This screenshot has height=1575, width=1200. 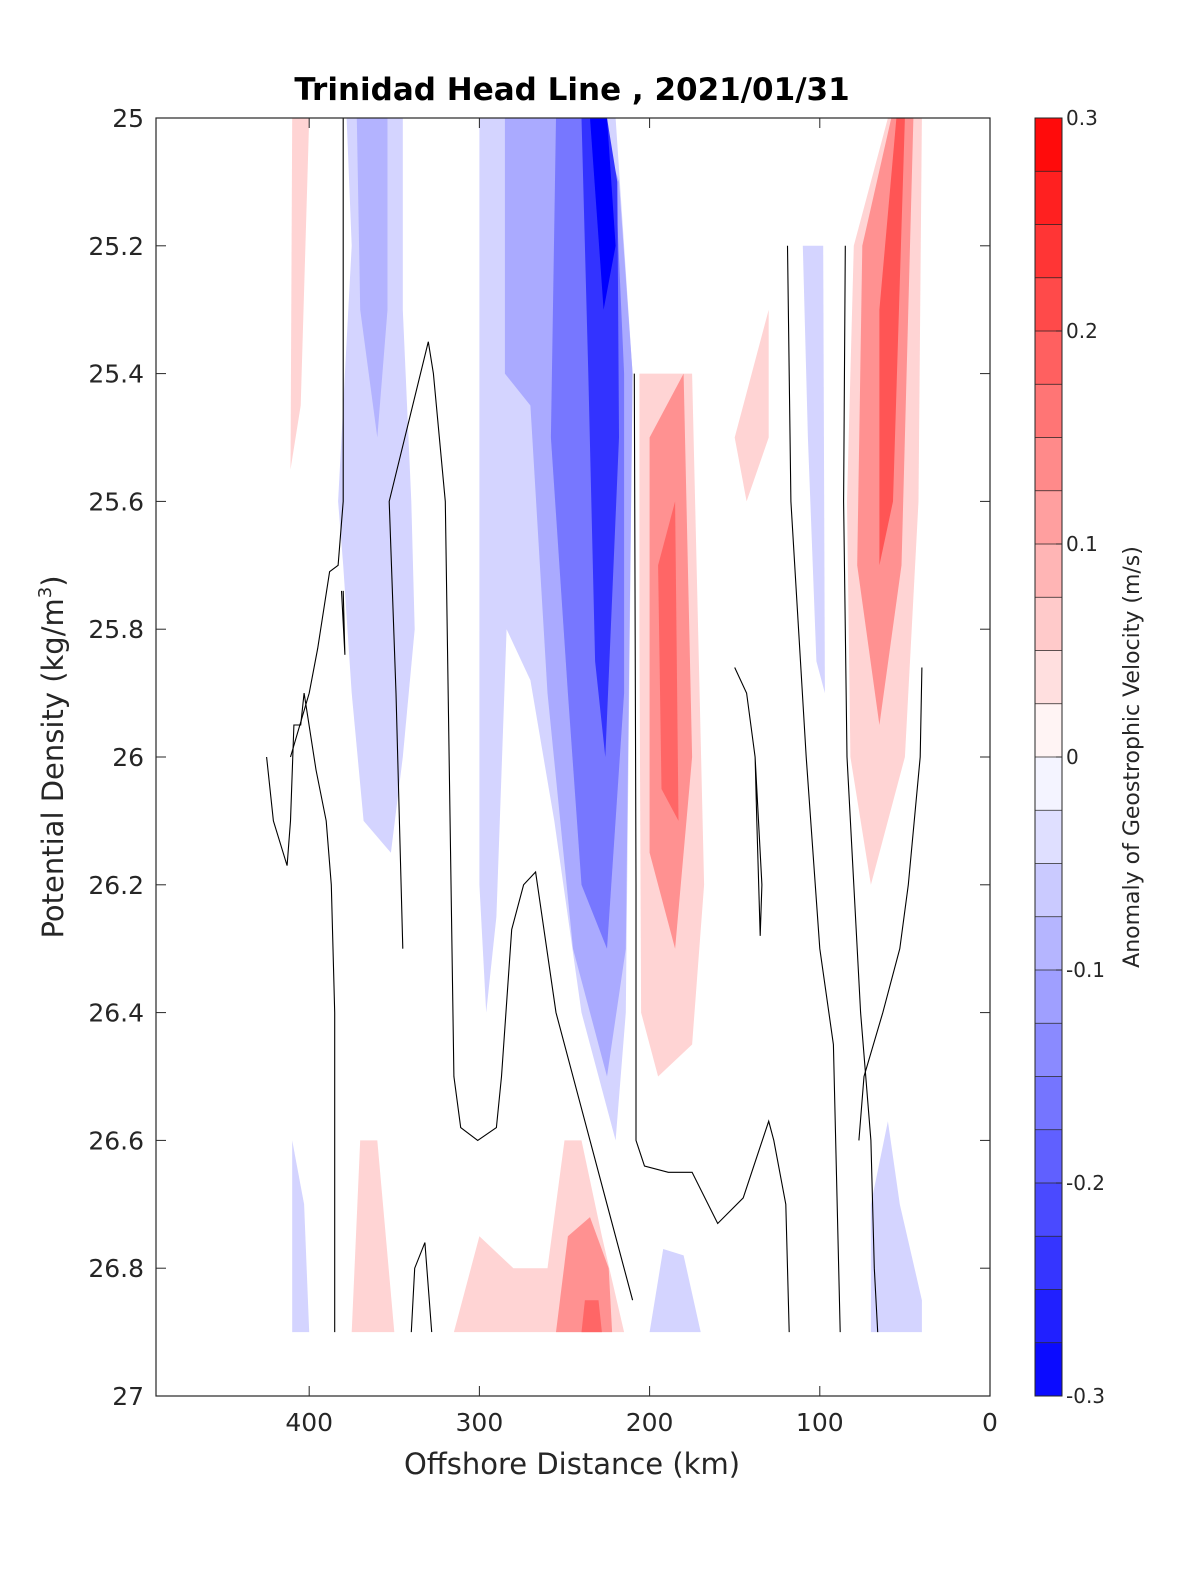 What do you see at coordinates (1082, 544) in the screenshot?
I see `colorbar-tick-label: 0.1` at bounding box center [1082, 544].